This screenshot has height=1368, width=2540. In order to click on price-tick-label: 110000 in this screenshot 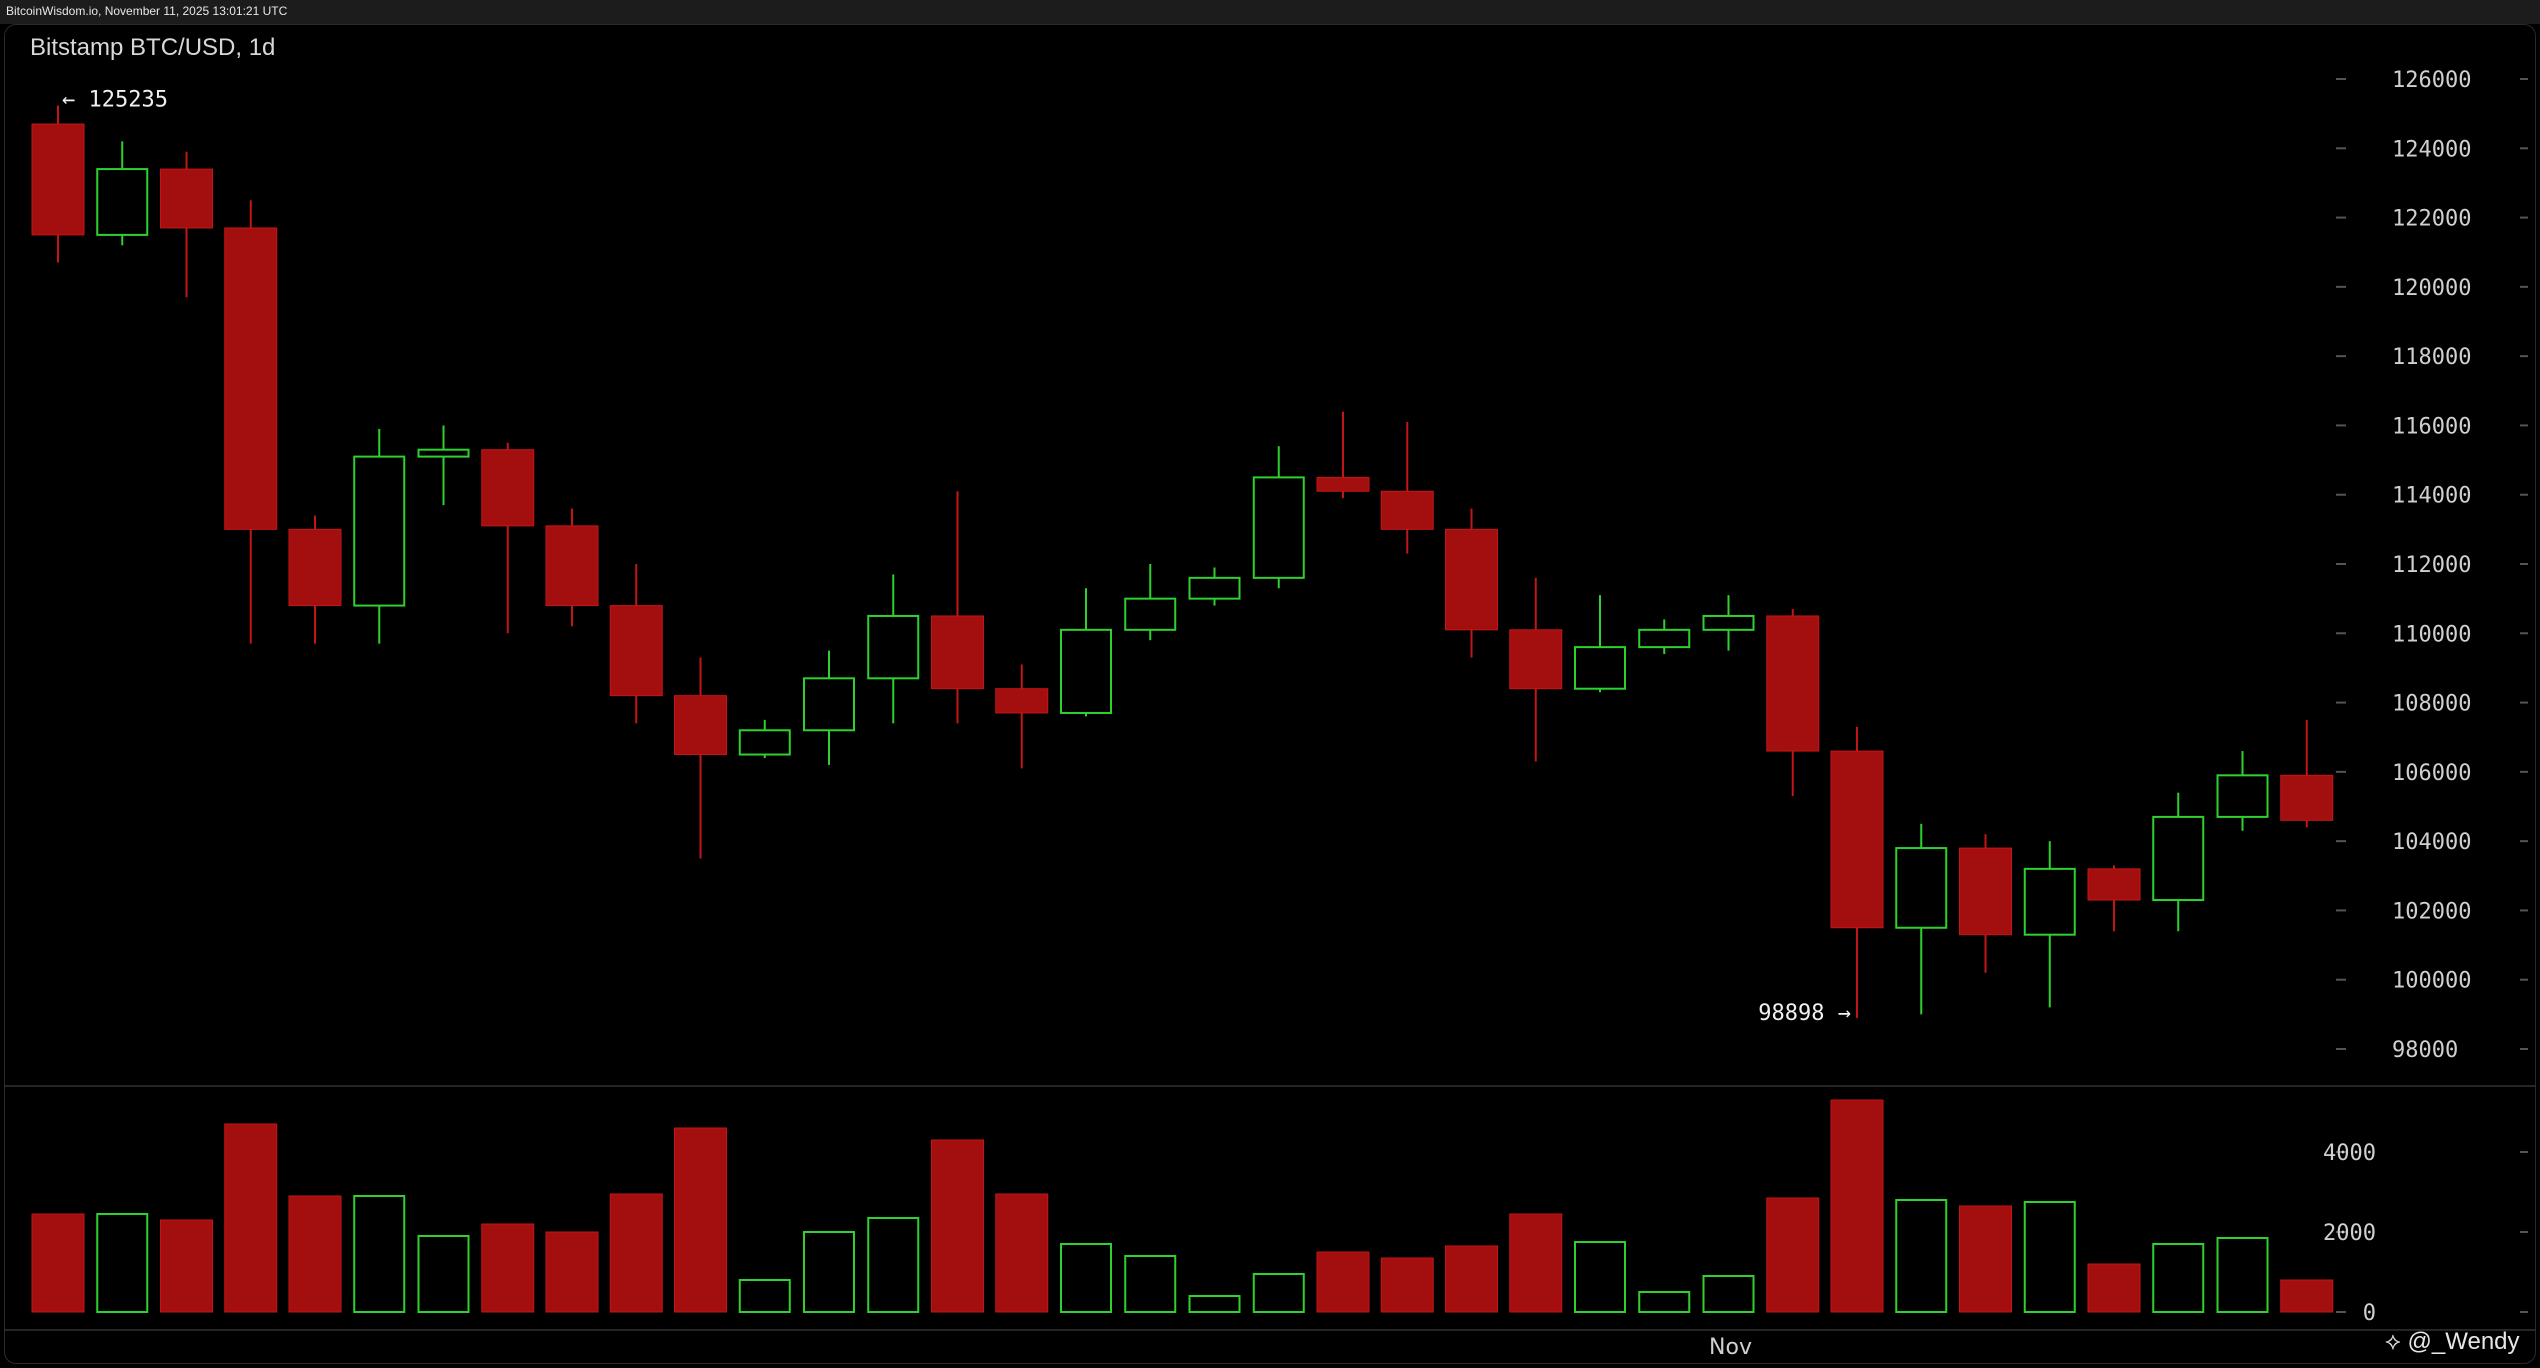, I will do `click(2431, 634)`.